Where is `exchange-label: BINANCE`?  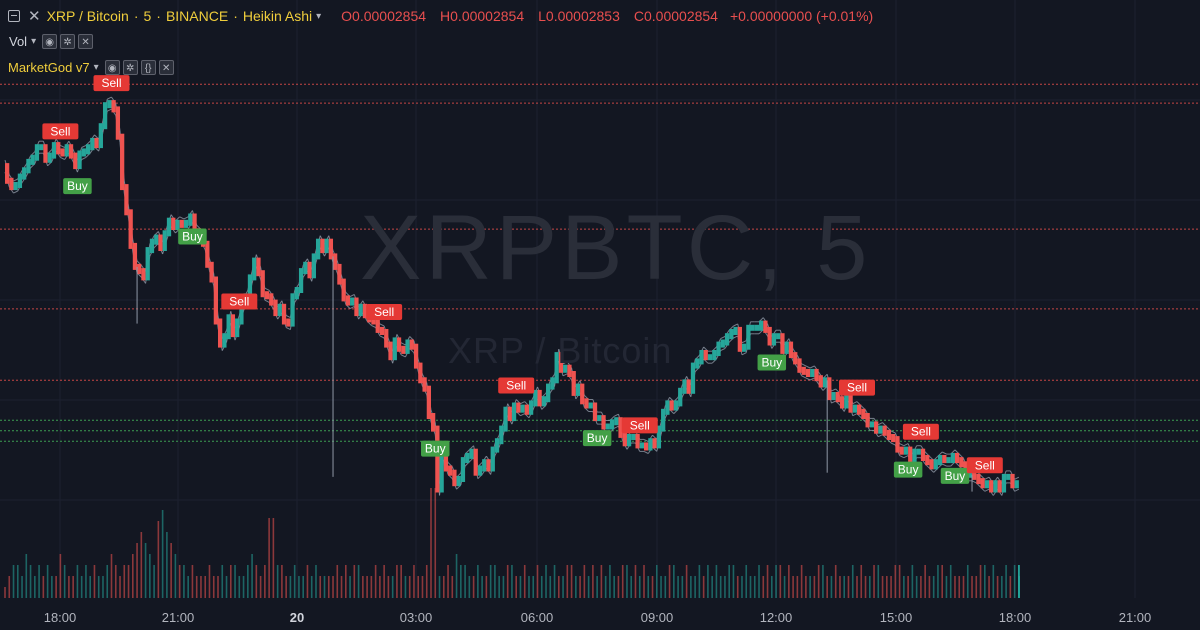 exchange-label: BINANCE is located at coordinates (197, 16).